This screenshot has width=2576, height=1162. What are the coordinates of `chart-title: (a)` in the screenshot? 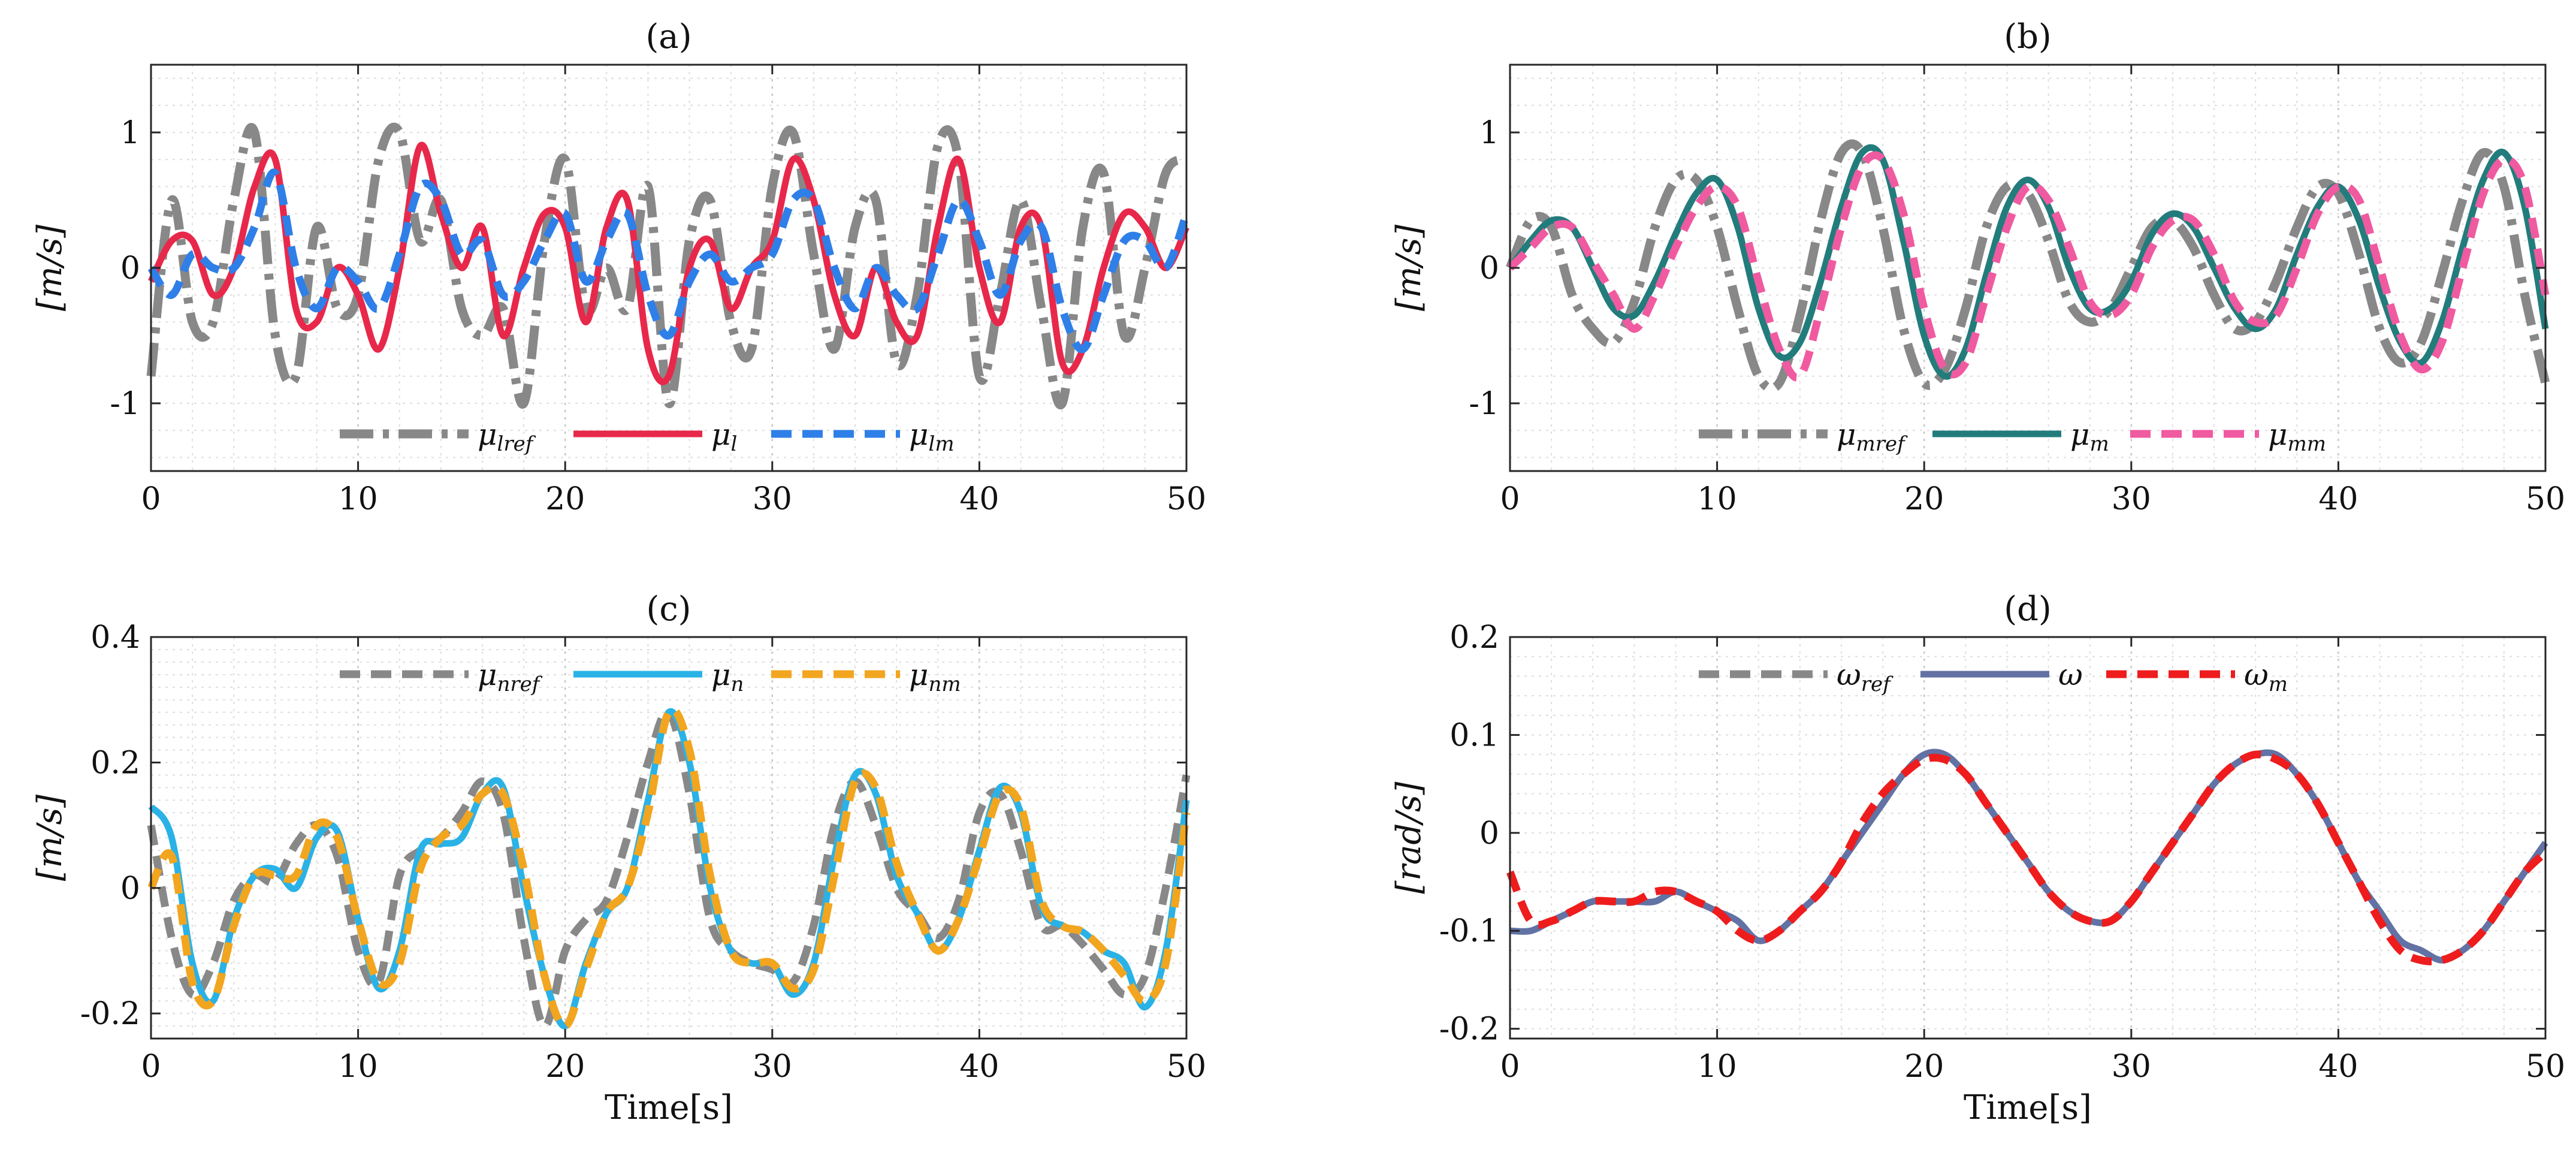 It's located at (668, 36).